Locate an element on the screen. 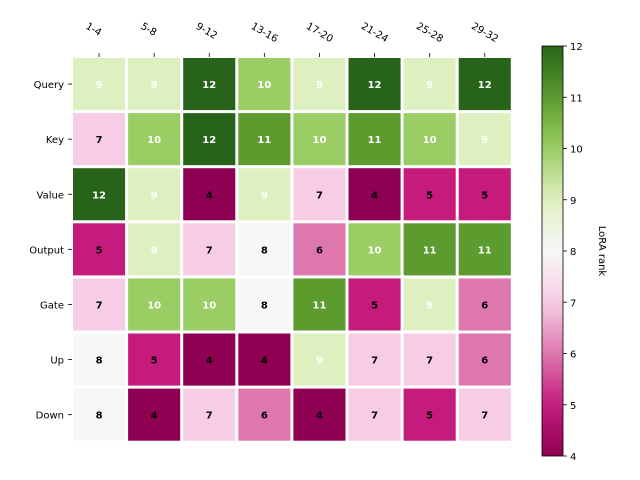 This screenshot has height=480, width=640. x-tick-label: 9-12 is located at coordinates (206, 31).